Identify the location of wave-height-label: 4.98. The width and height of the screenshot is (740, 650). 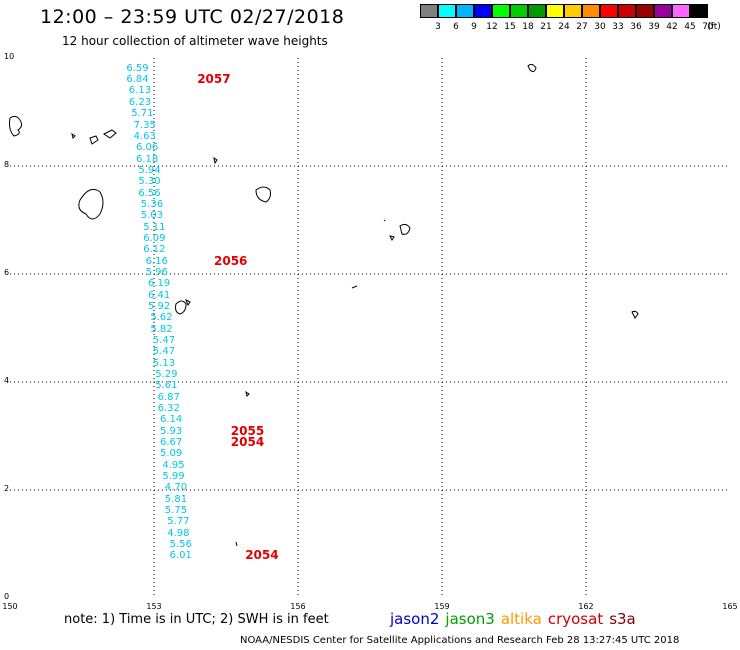
(178, 533).